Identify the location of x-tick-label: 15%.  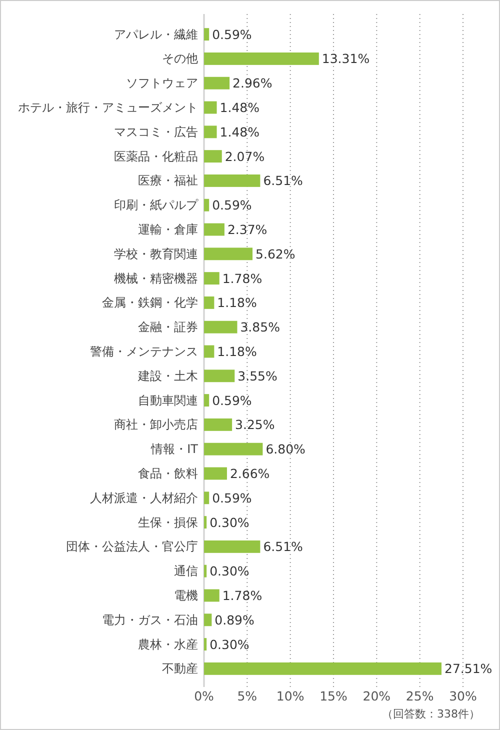
(334, 696).